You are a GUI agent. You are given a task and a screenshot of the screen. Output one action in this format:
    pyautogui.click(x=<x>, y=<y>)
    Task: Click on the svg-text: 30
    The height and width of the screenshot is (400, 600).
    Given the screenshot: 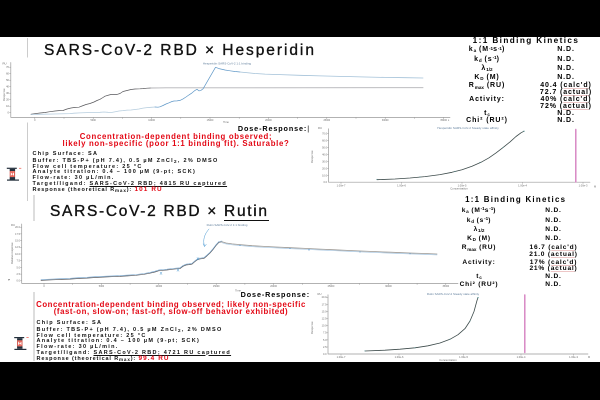 What is the action you would take?
    pyautogui.click(x=7, y=93)
    